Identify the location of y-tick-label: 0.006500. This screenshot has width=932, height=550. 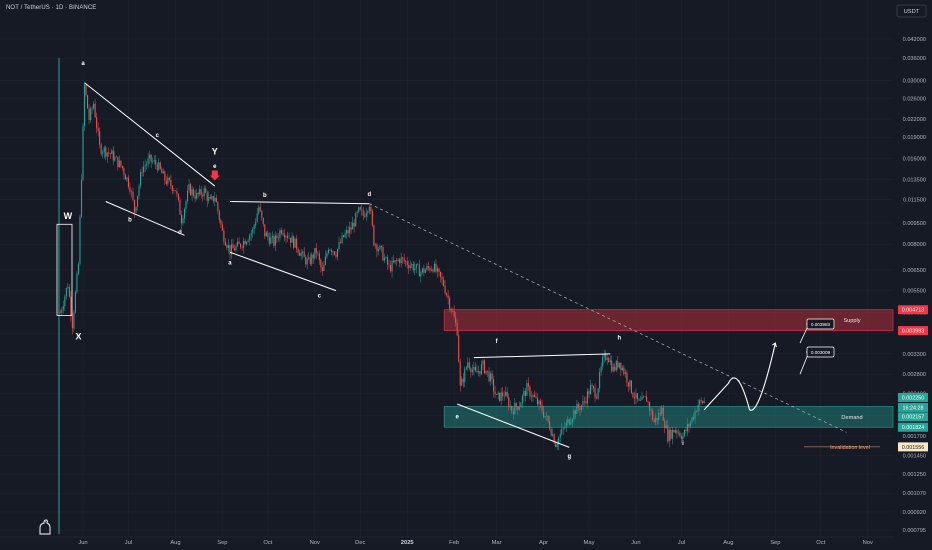
(914, 271).